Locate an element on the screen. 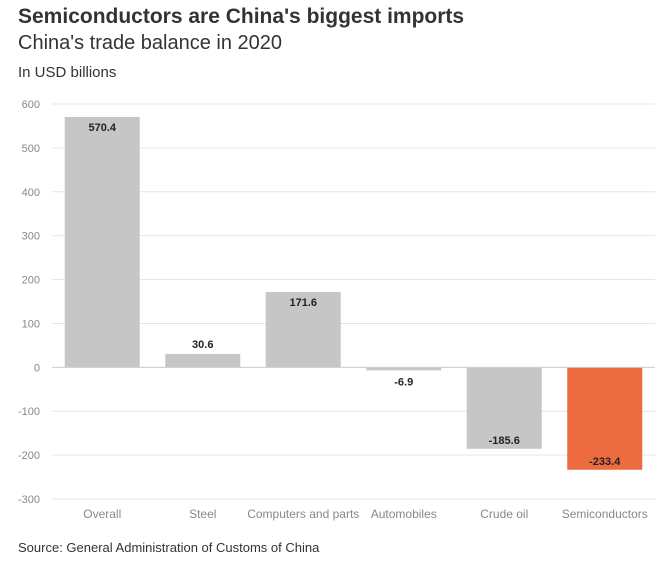  x-tick-label: Semiconductors is located at coordinates (605, 514).